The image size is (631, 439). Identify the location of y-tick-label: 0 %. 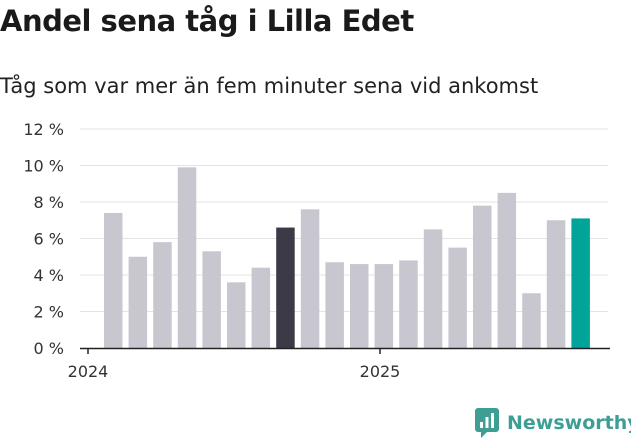
(49, 348).